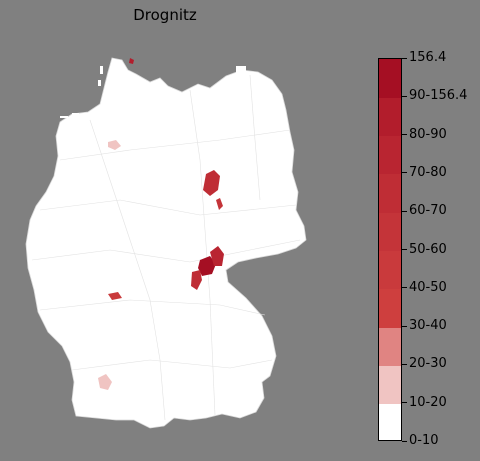 Image resolution: width=480 pixels, height=461 pixels. Describe the element at coordinates (428, 402) in the screenshot. I see `legend-tick-label: 10-20` at that location.